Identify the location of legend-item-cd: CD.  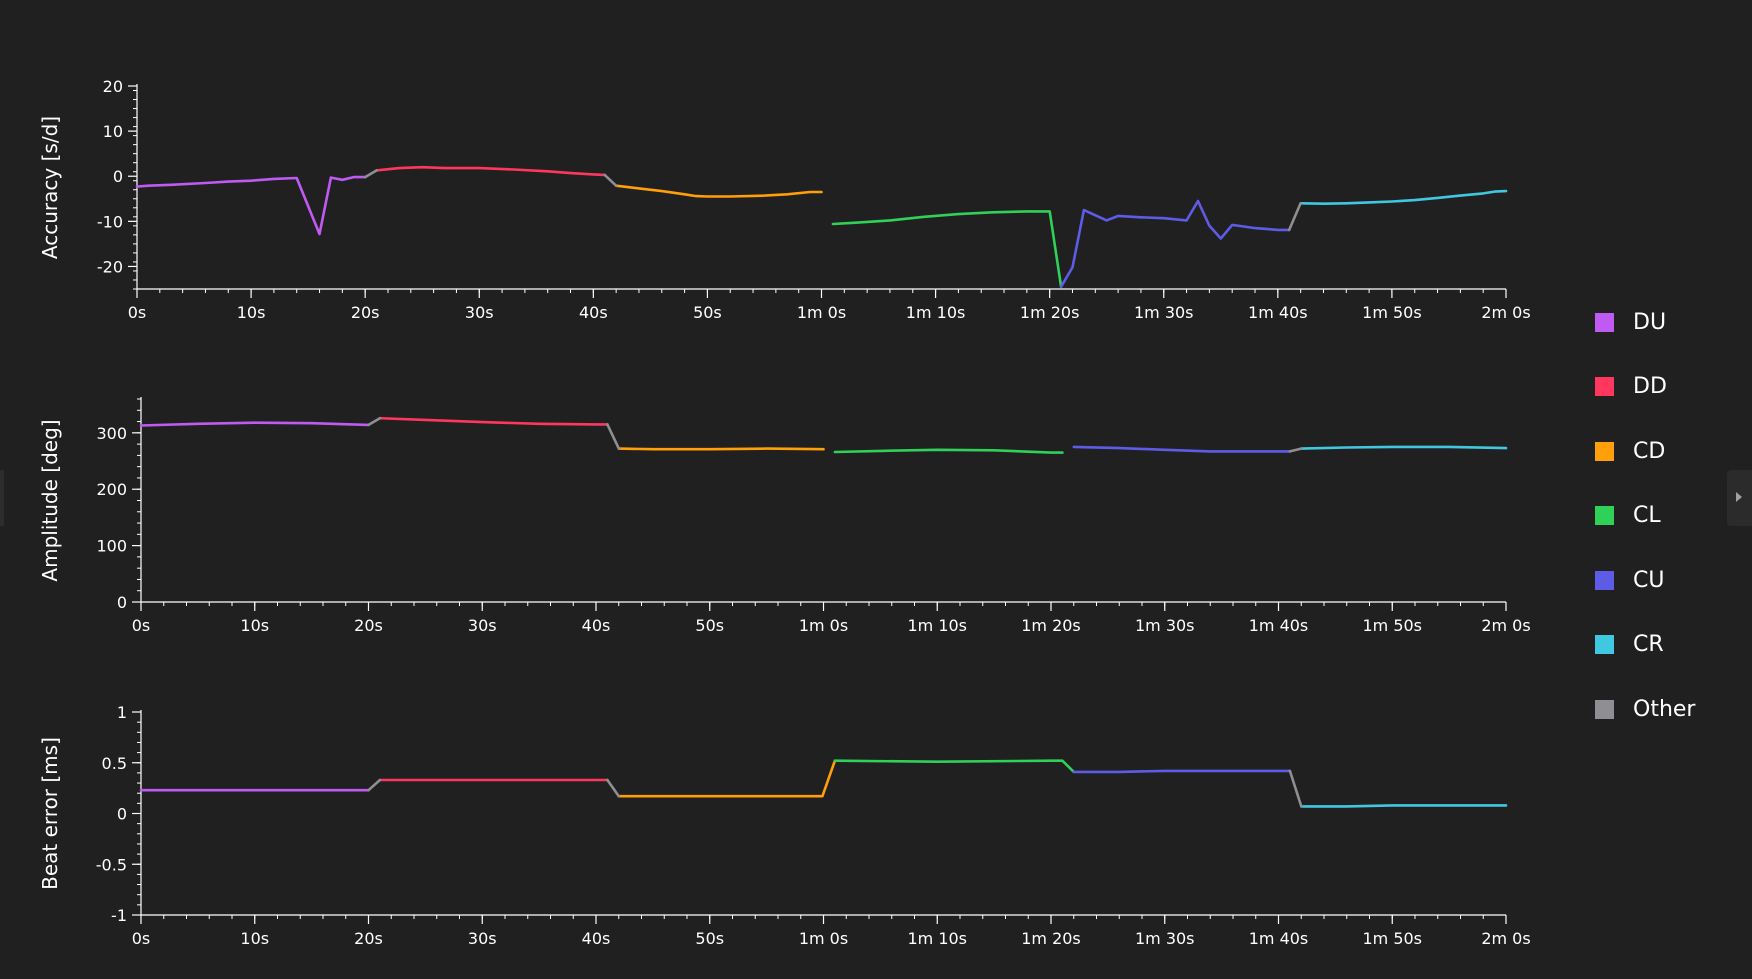
(1645, 451).